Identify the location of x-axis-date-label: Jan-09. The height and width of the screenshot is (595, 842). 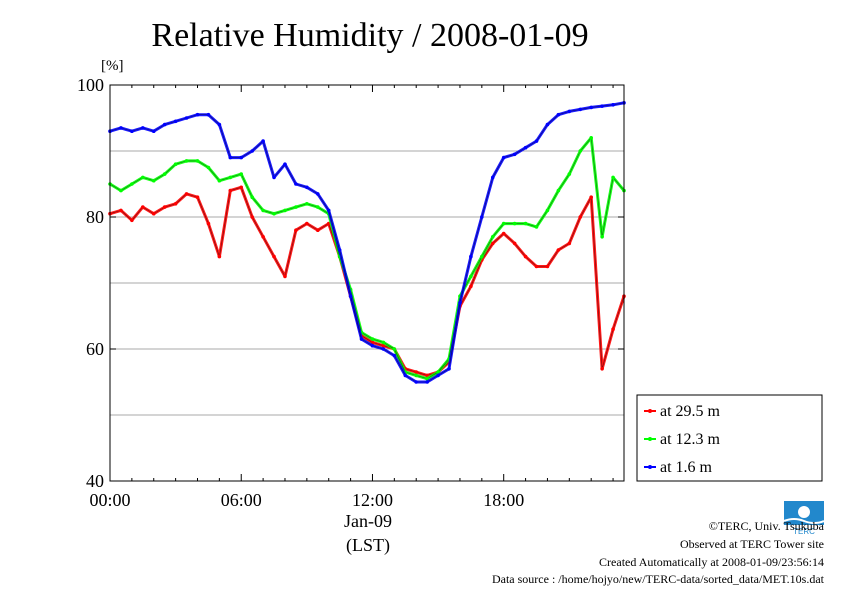
(368, 521).